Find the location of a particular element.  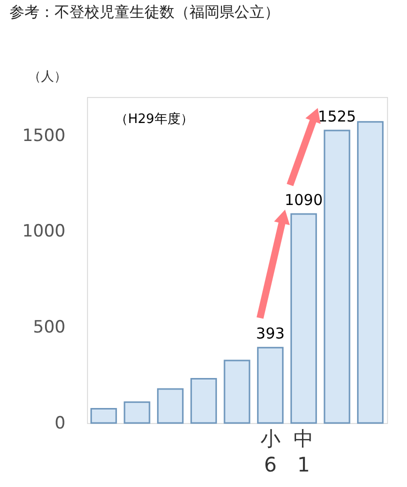

x-tick-label: 中1 is located at coordinates (304, 451).